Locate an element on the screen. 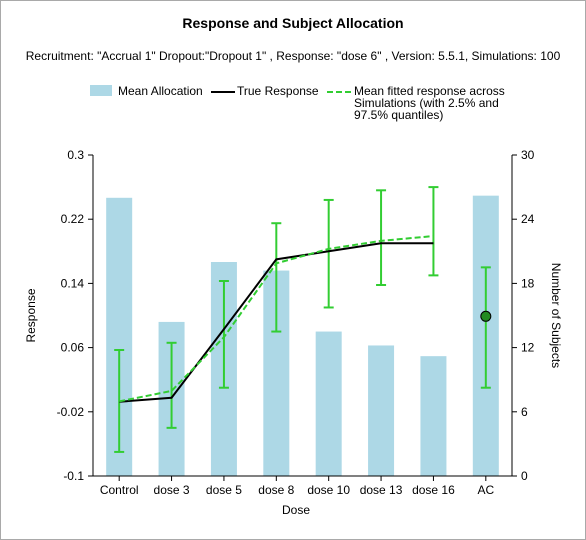 The image size is (586, 540). x-tick-label: dose 8 is located at coordinates (276, 490).